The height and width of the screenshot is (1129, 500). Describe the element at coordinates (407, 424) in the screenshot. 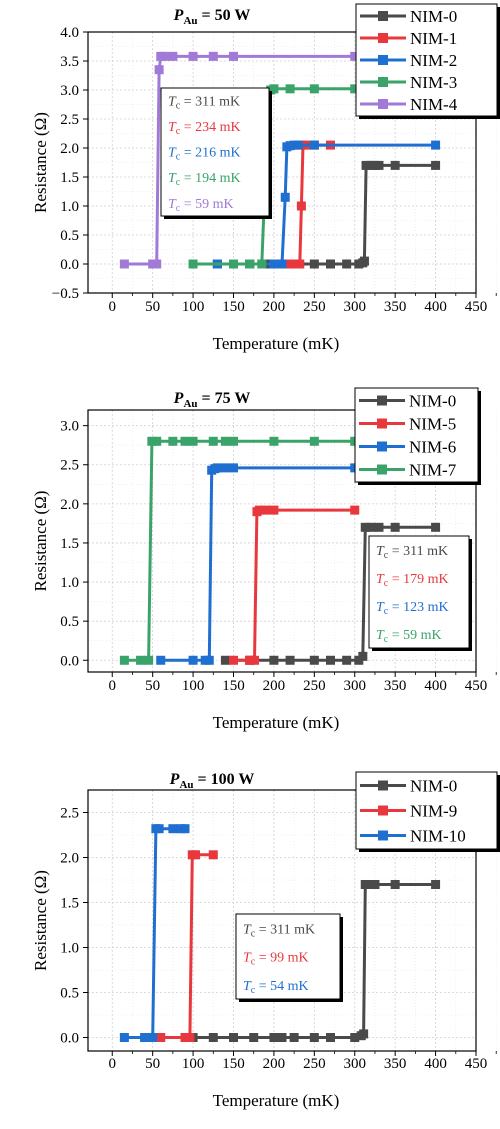

I see `legend-item-nim-5: NIM-5` at that location.